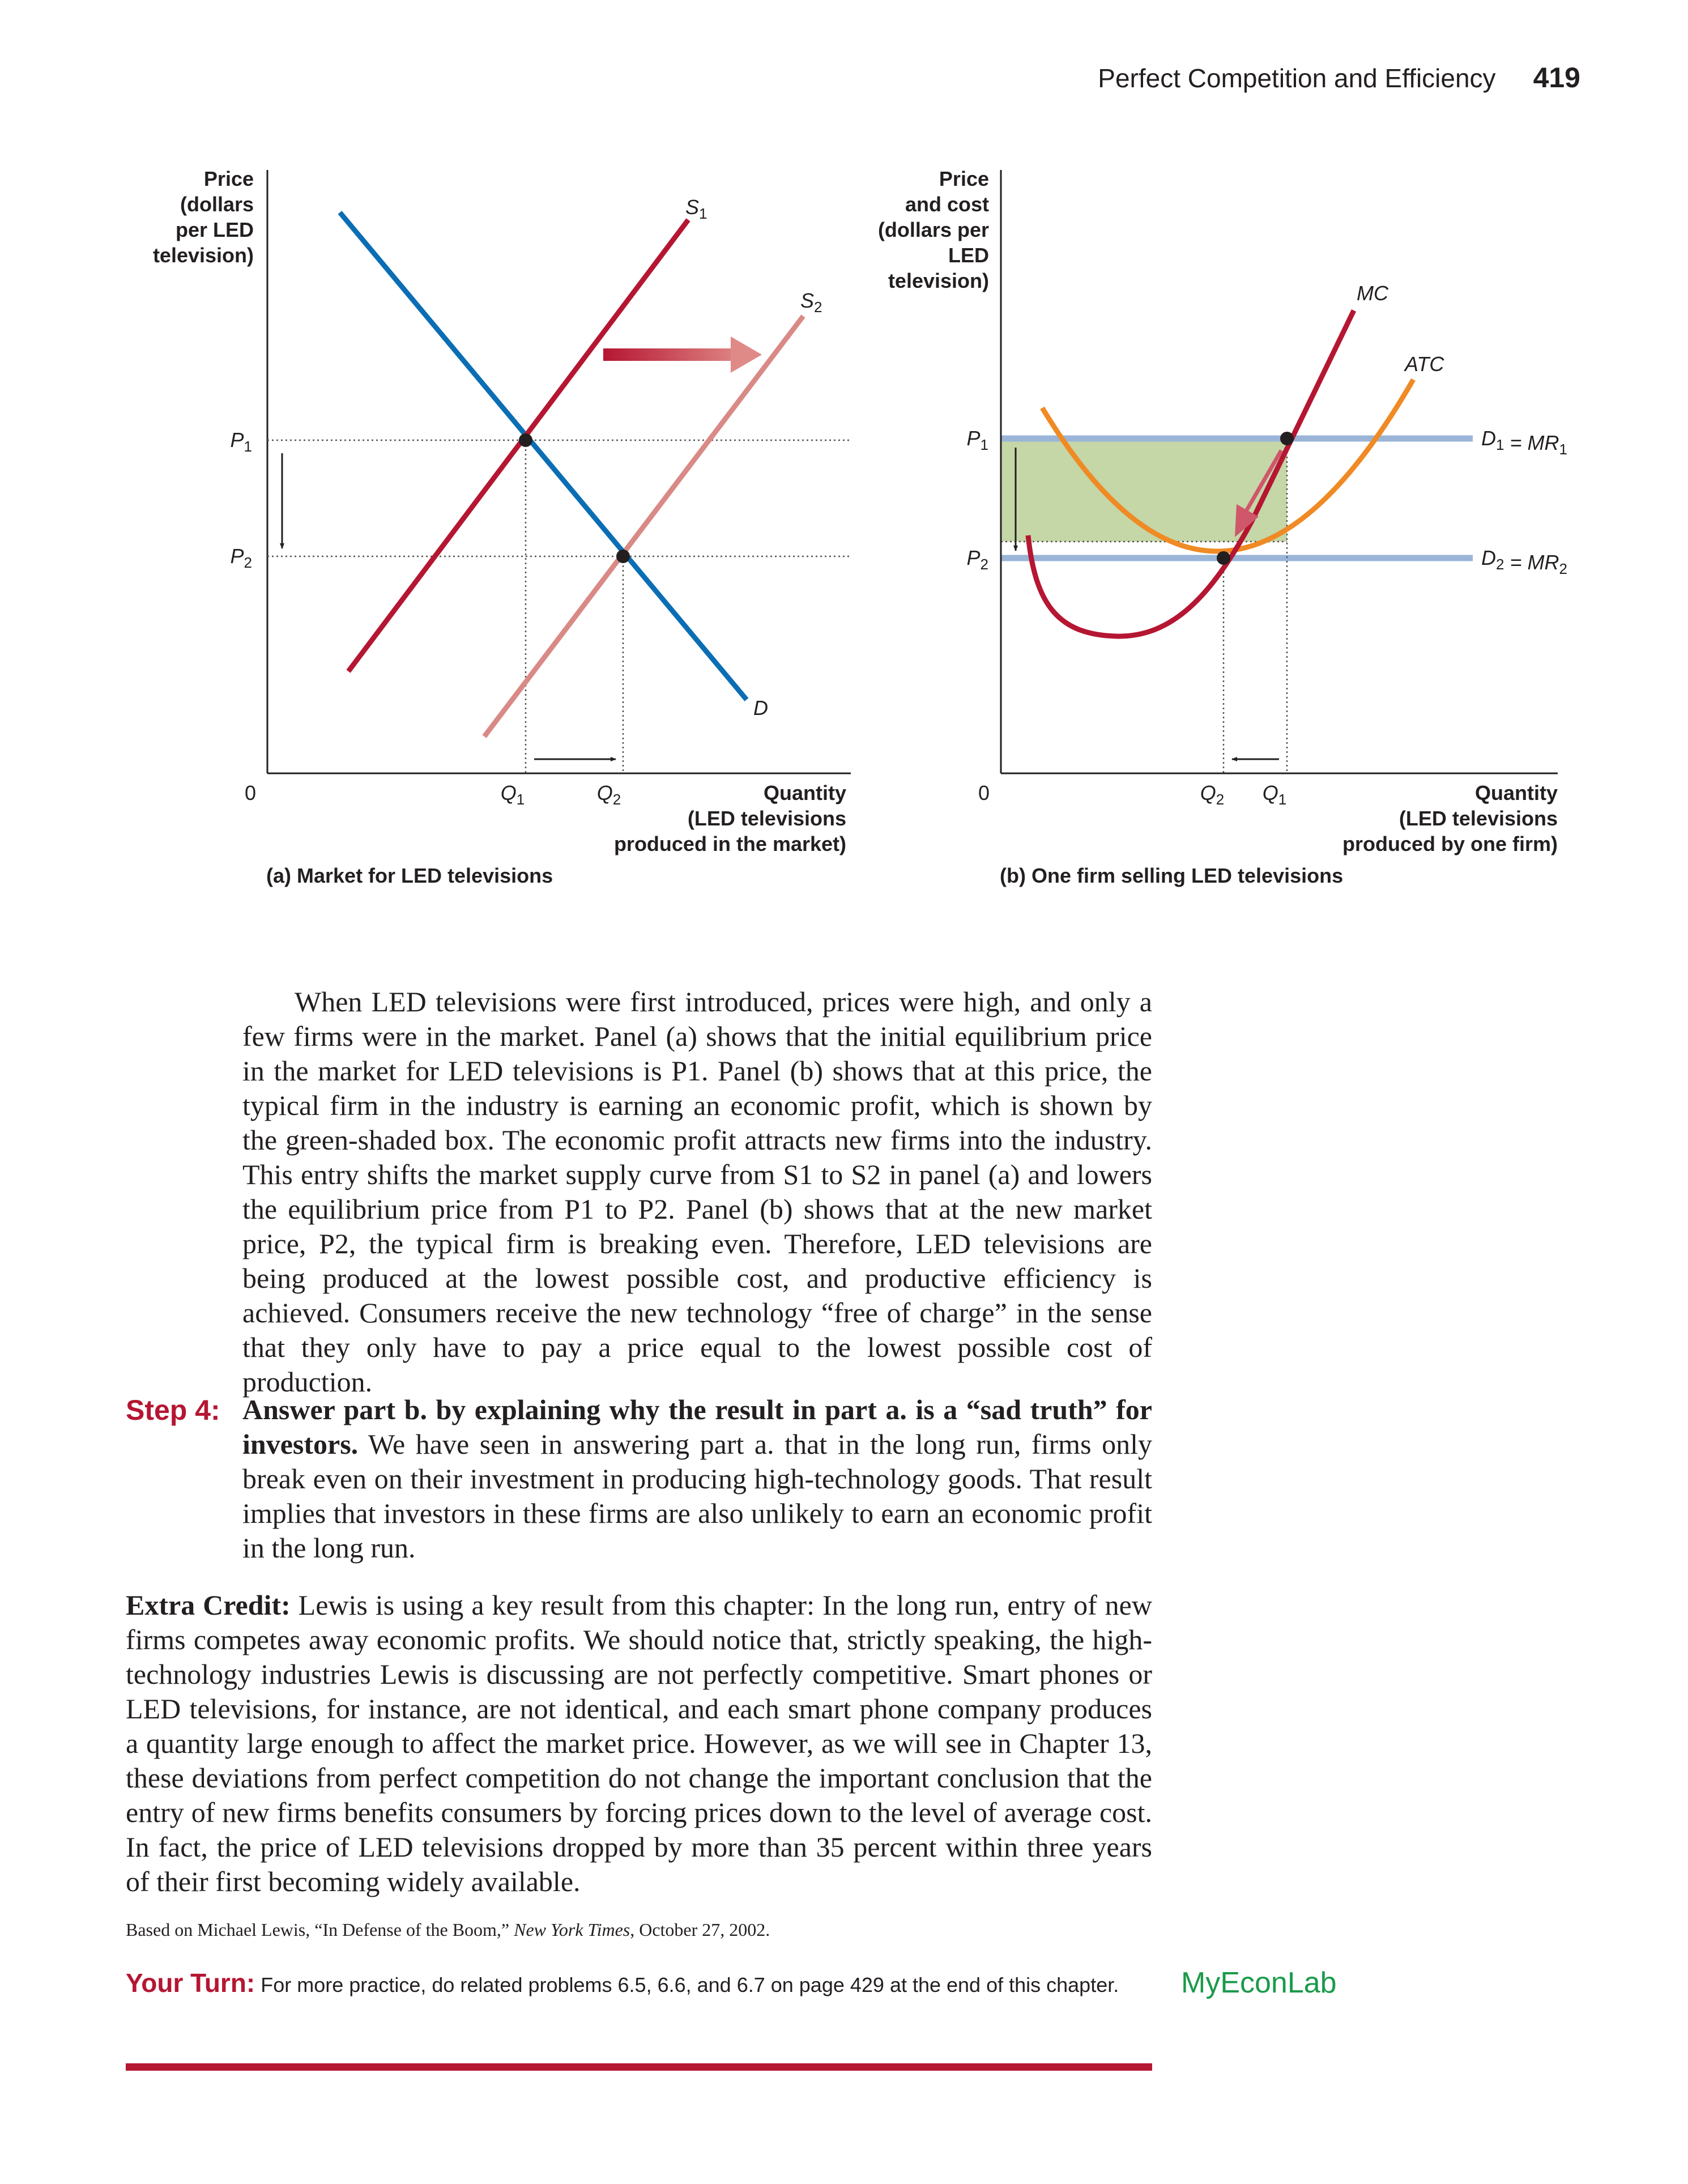  I want to click on panel-a-ylabel-line1: Price, so click(229, 178).